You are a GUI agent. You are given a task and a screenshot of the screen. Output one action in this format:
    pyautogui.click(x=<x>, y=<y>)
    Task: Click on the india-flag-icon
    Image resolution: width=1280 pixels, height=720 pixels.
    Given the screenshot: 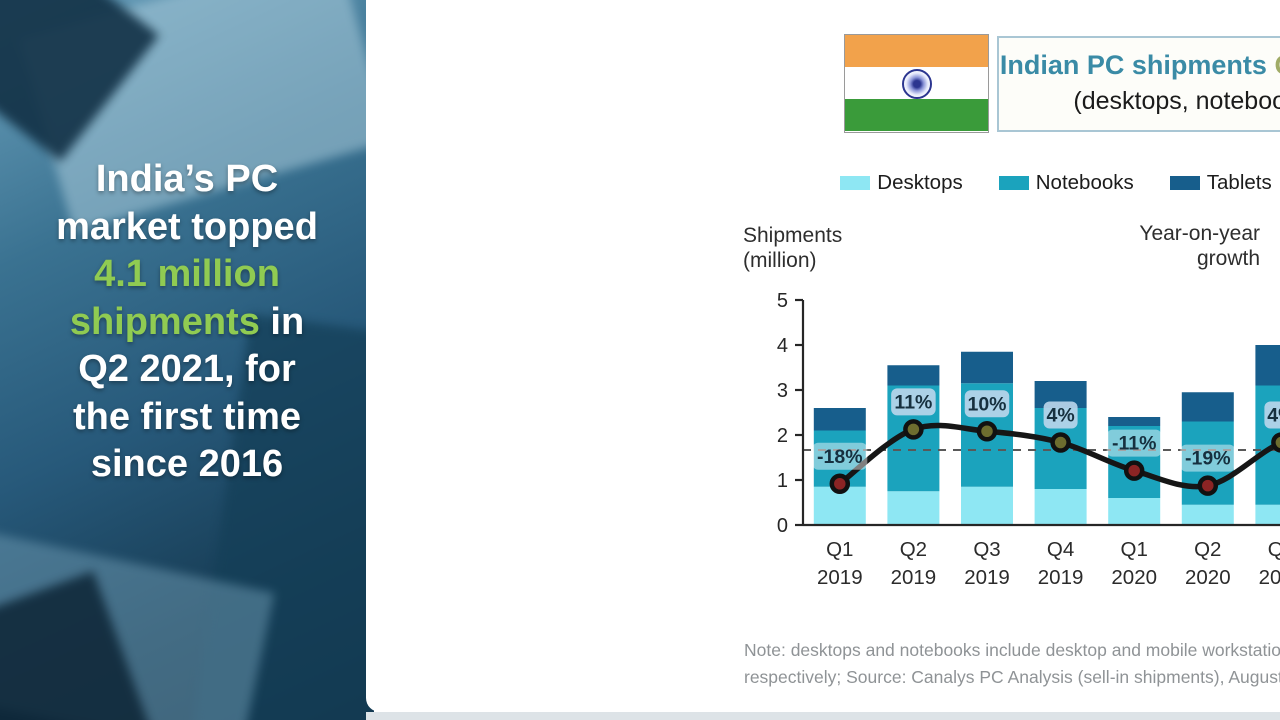 What is the action you would take?
    pyautogui.click(x=916, y=83)
    